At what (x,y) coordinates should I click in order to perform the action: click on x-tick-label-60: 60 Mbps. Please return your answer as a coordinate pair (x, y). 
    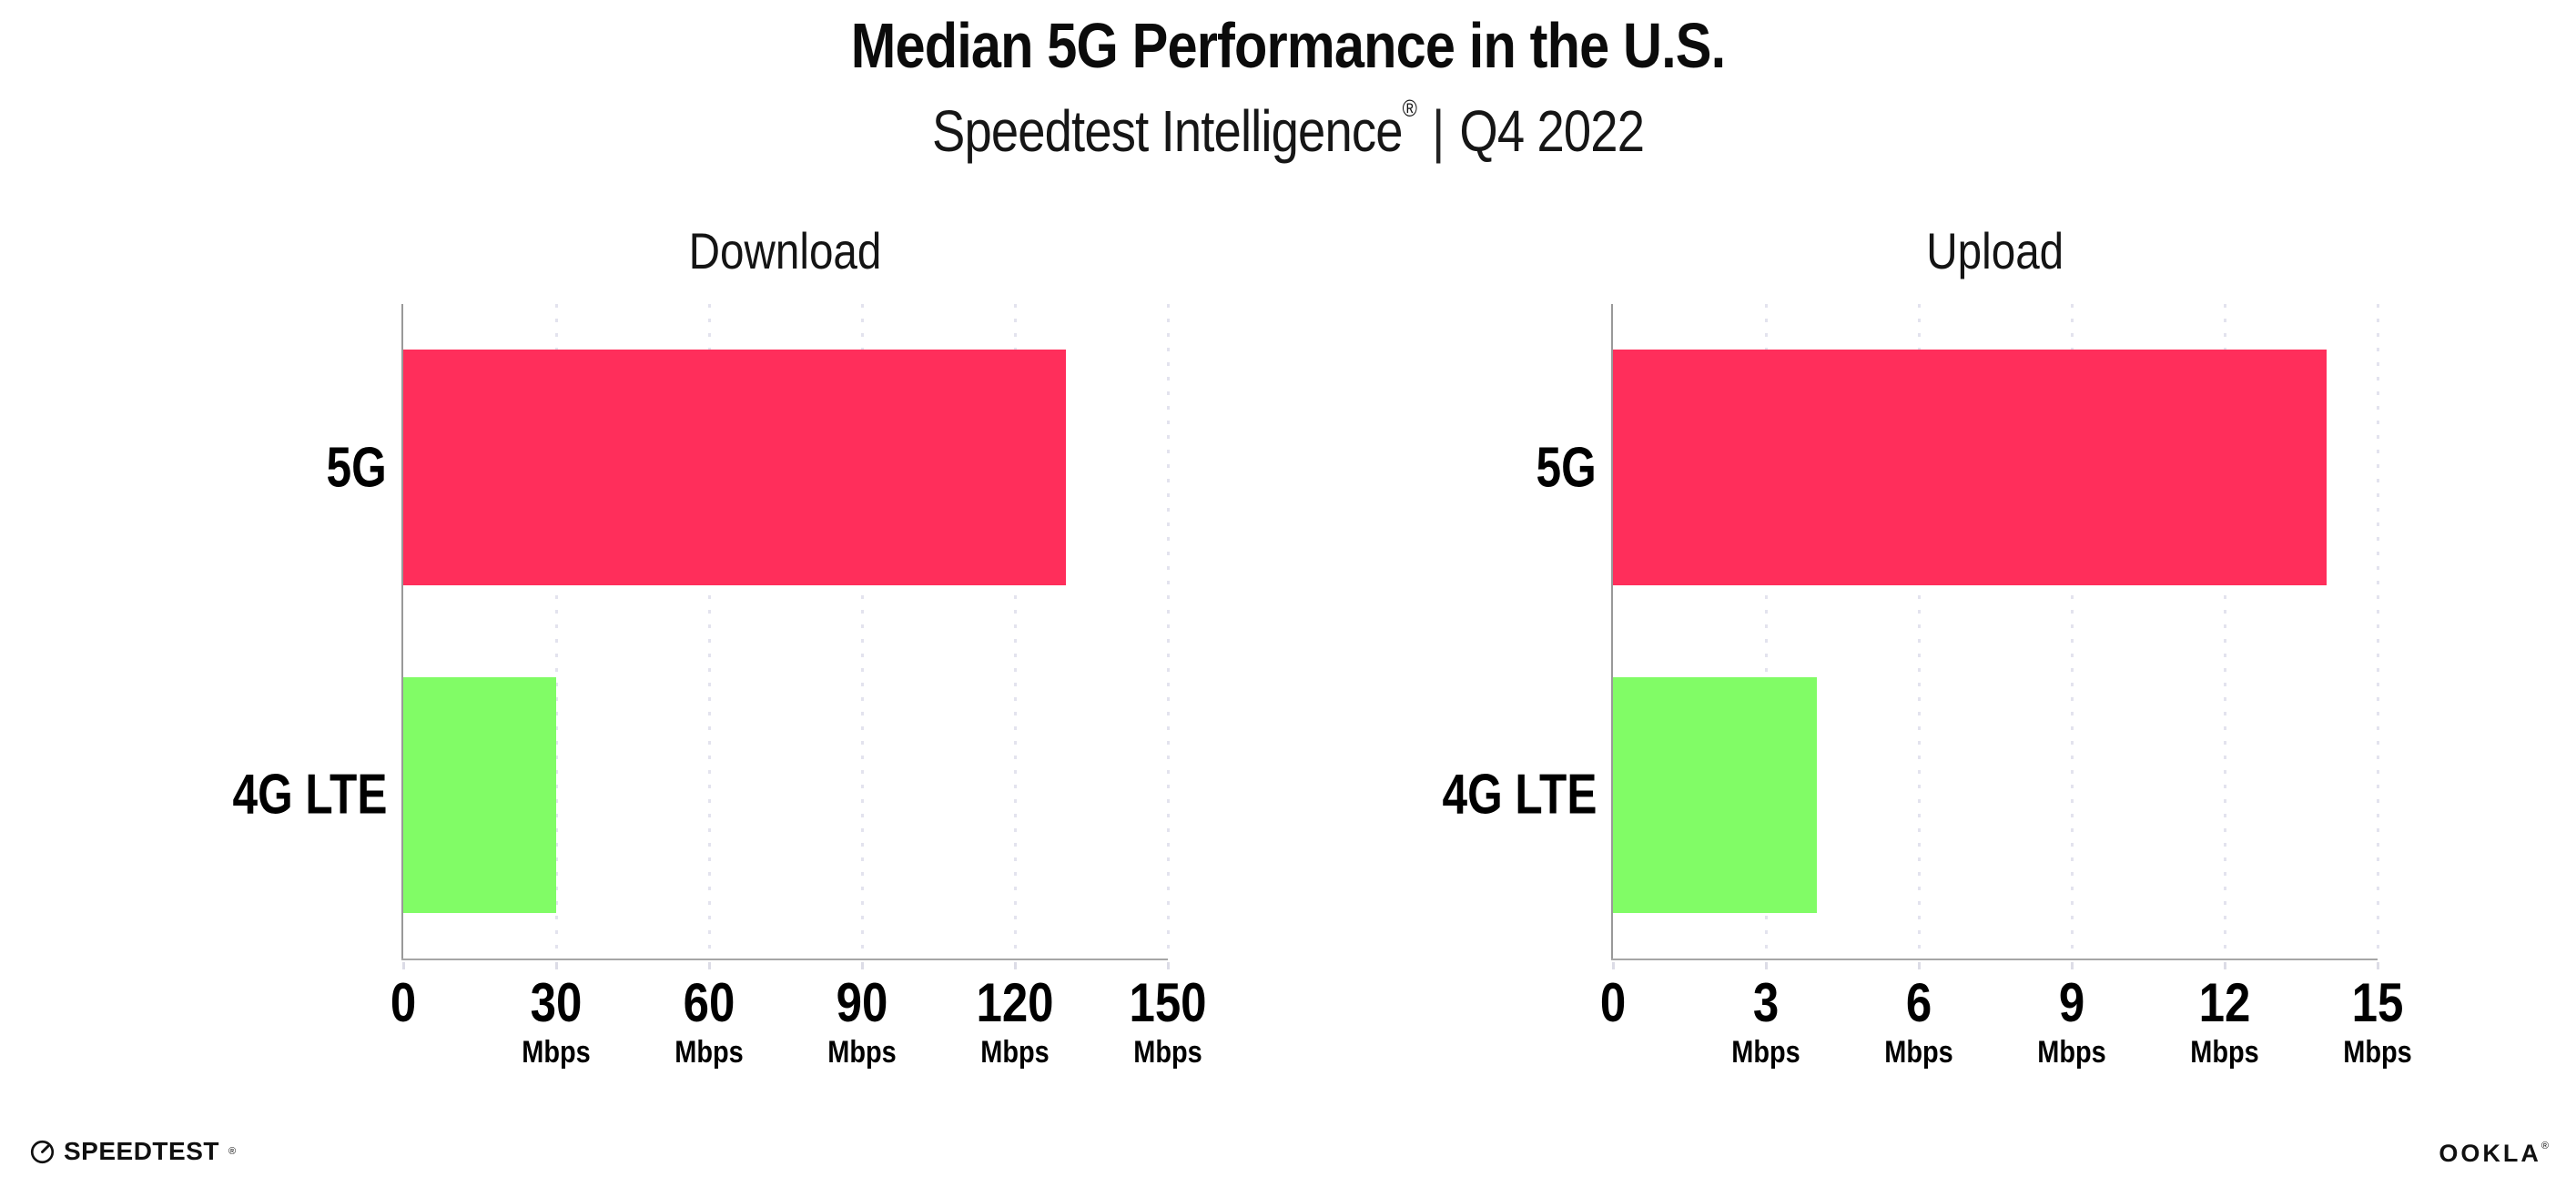
    Looking at the image, I should click on (709, 1023).